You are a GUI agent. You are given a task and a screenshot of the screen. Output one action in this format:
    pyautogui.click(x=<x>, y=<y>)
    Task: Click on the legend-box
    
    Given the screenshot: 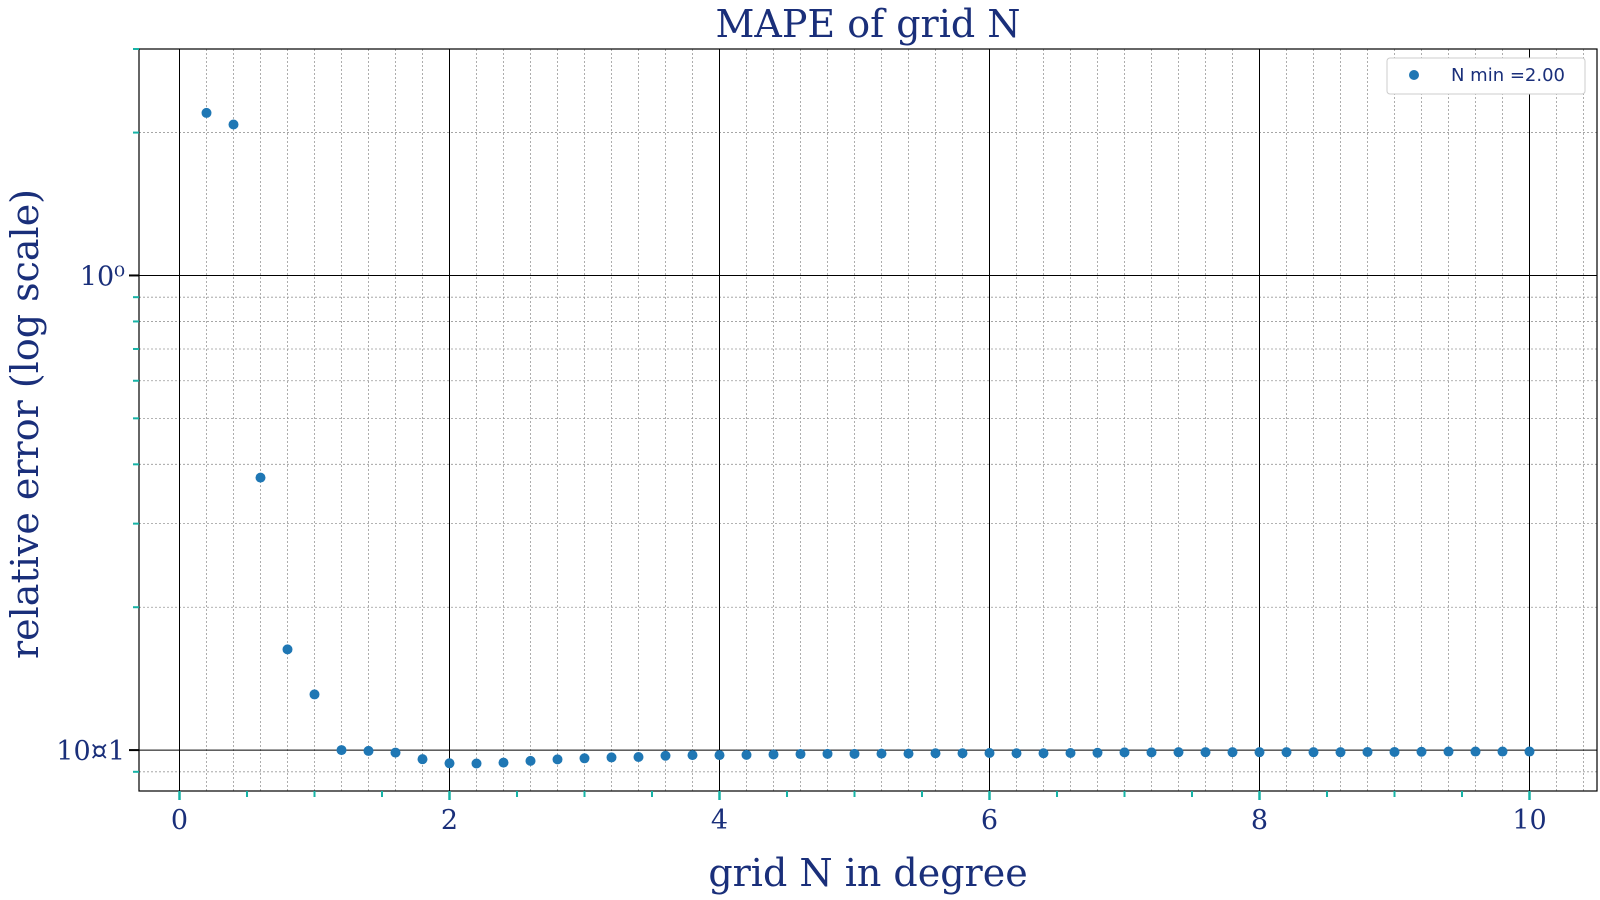 What is the action you would take?
    pyautogui.click(x=1486, y=76)
    